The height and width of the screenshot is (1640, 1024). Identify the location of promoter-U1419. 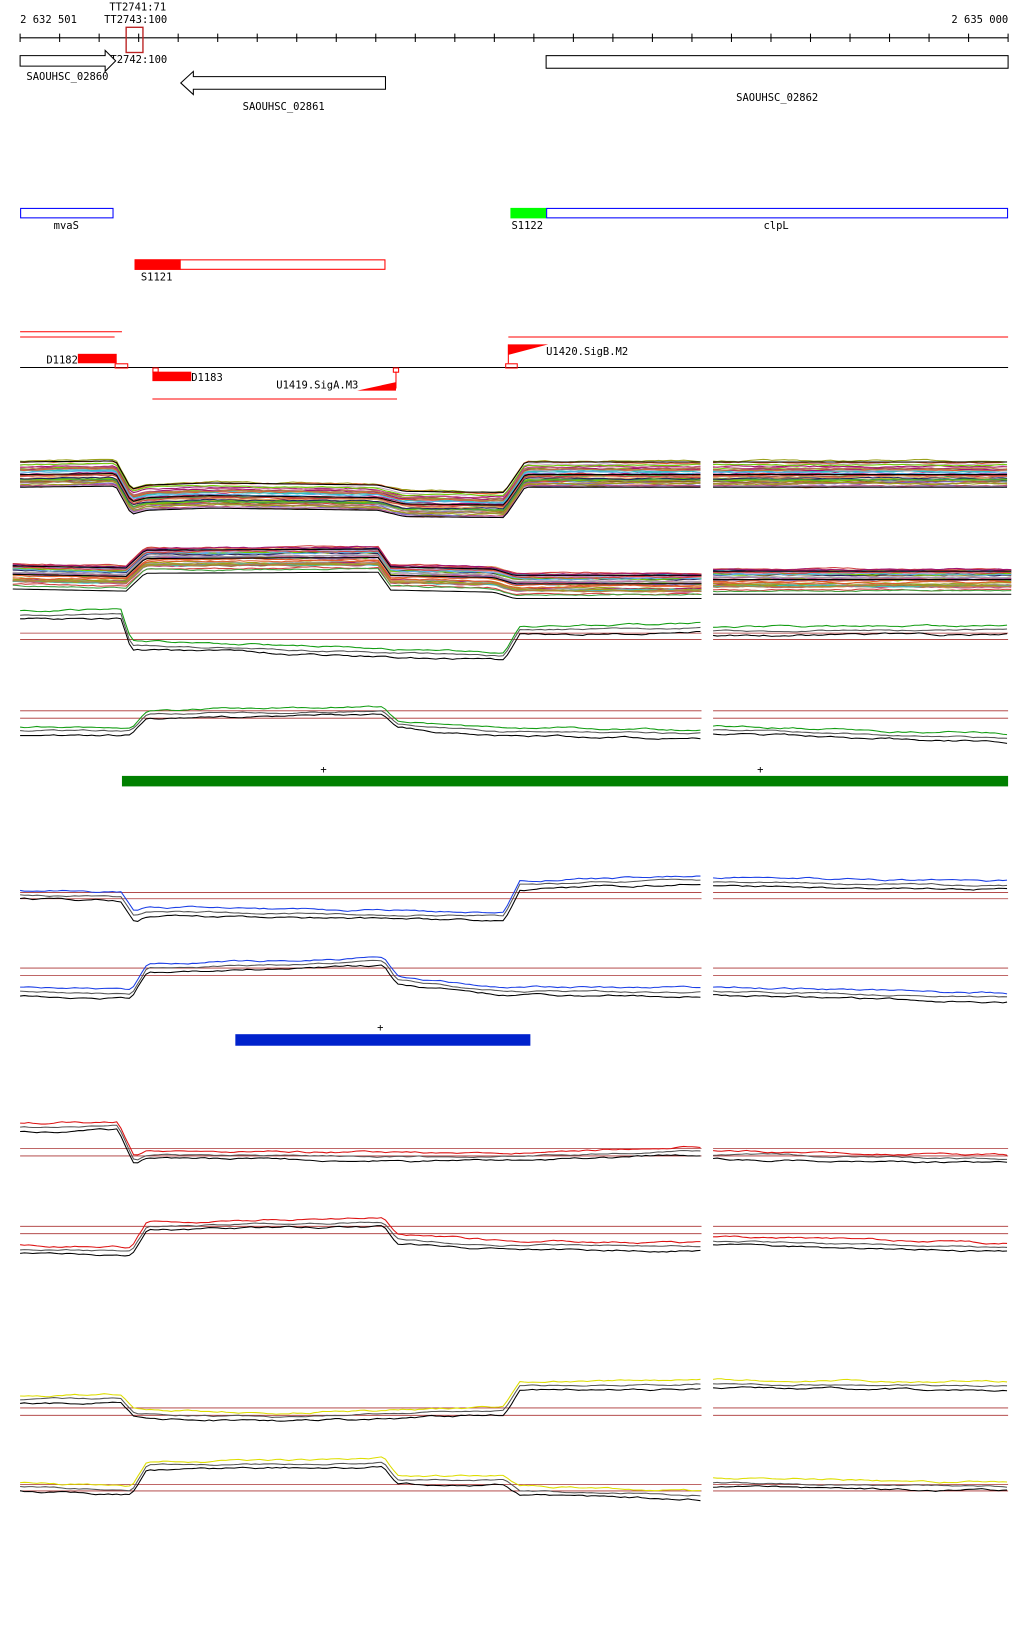
(376, 386).